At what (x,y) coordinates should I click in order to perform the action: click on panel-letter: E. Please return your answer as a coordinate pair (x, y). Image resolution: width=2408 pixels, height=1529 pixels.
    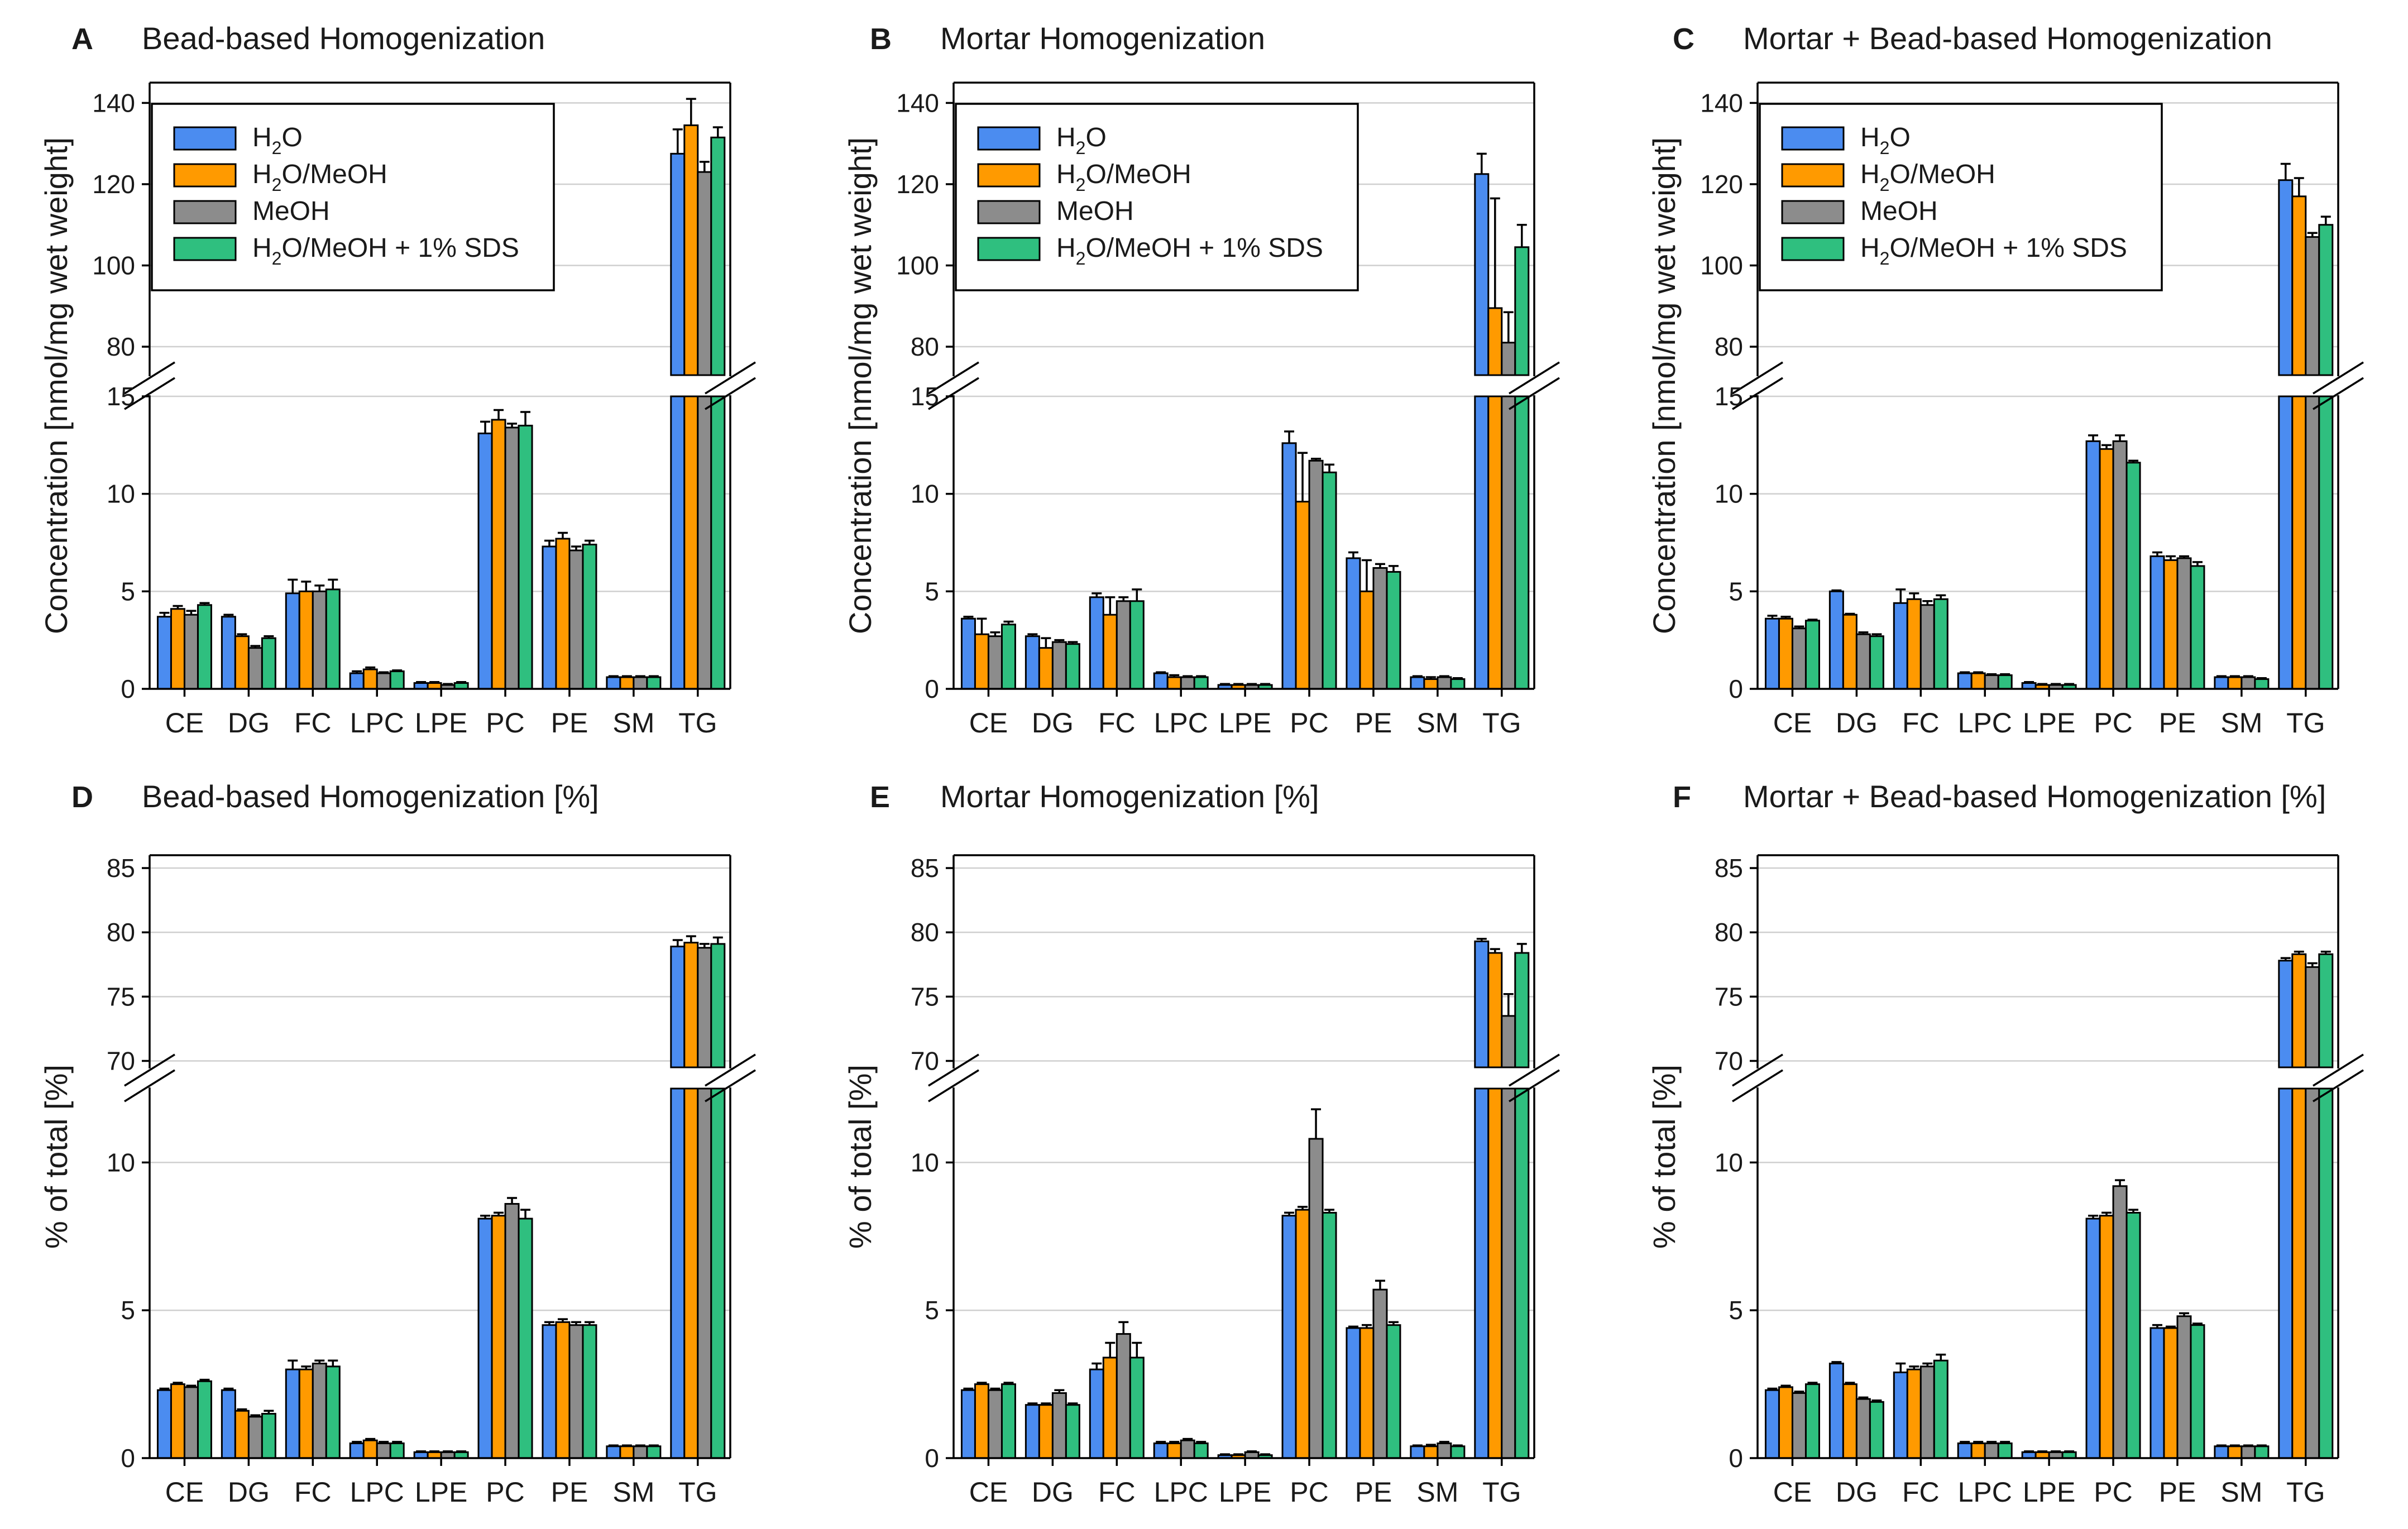
    Looking at the image, I should click on (880, 797).